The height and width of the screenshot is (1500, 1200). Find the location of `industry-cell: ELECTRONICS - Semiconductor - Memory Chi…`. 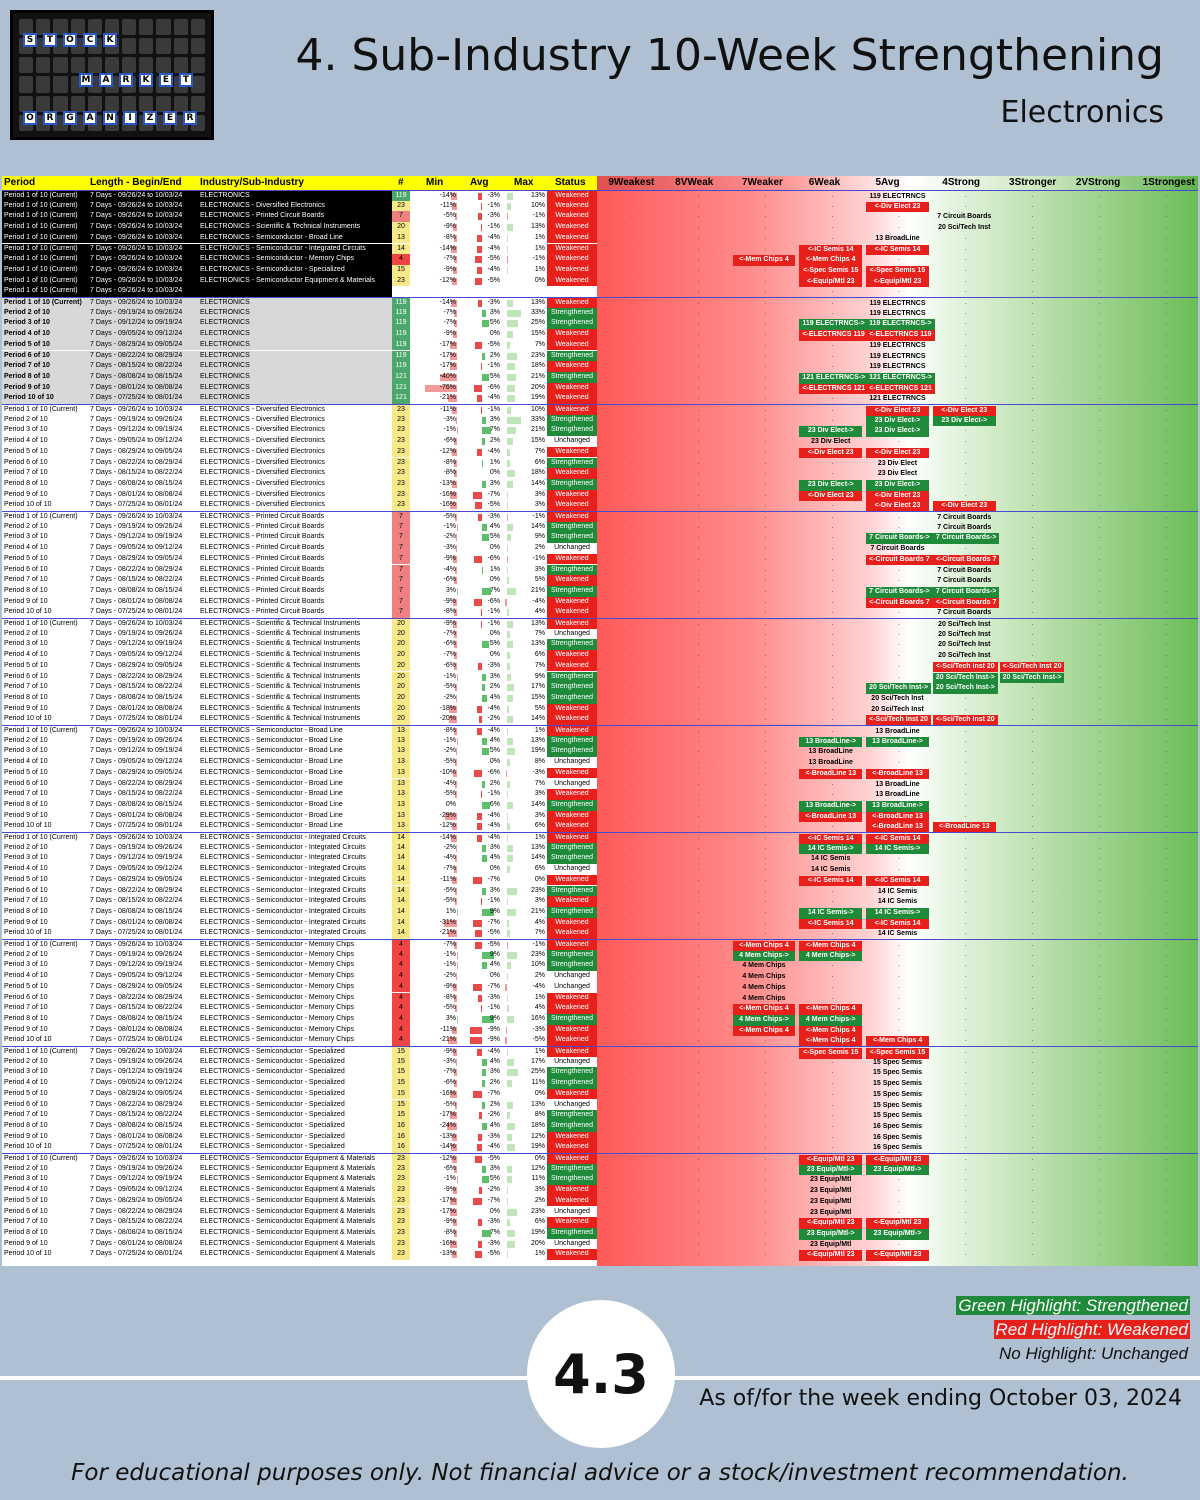

industry-cell: ELECTRONICS - Semiconductor - Memory Chi… is located at coordinates (277, 1029).